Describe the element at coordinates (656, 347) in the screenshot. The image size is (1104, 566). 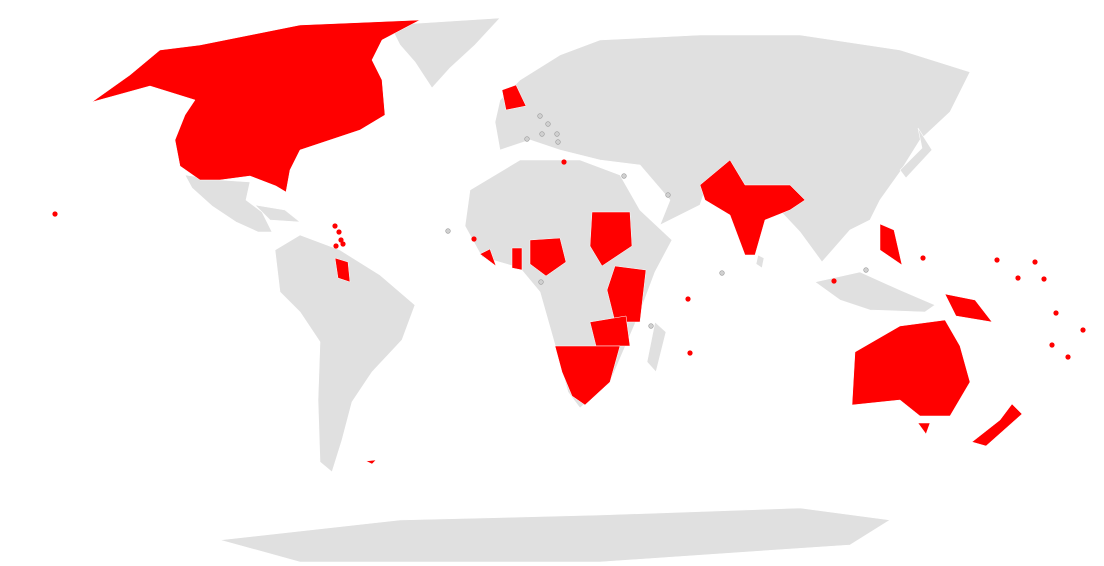
I see `madagascar` at that location.